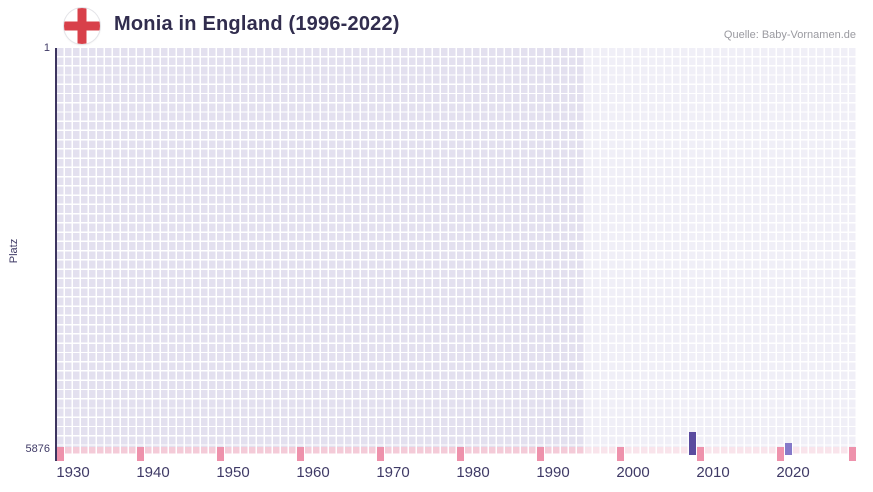  I want to click on baseline-decade-mark-2008, so click(700, 454).